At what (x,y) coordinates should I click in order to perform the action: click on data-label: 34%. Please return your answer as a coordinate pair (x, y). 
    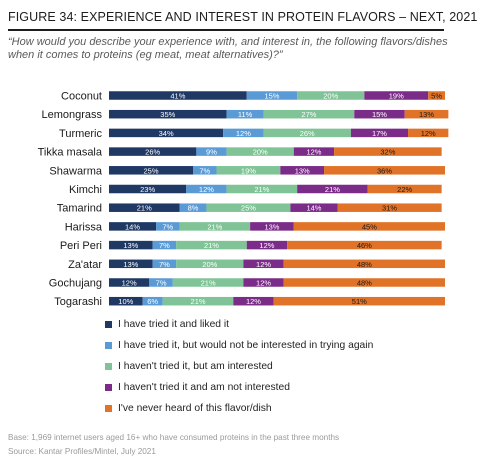
    Looking at the image, I should click on (166, 133).